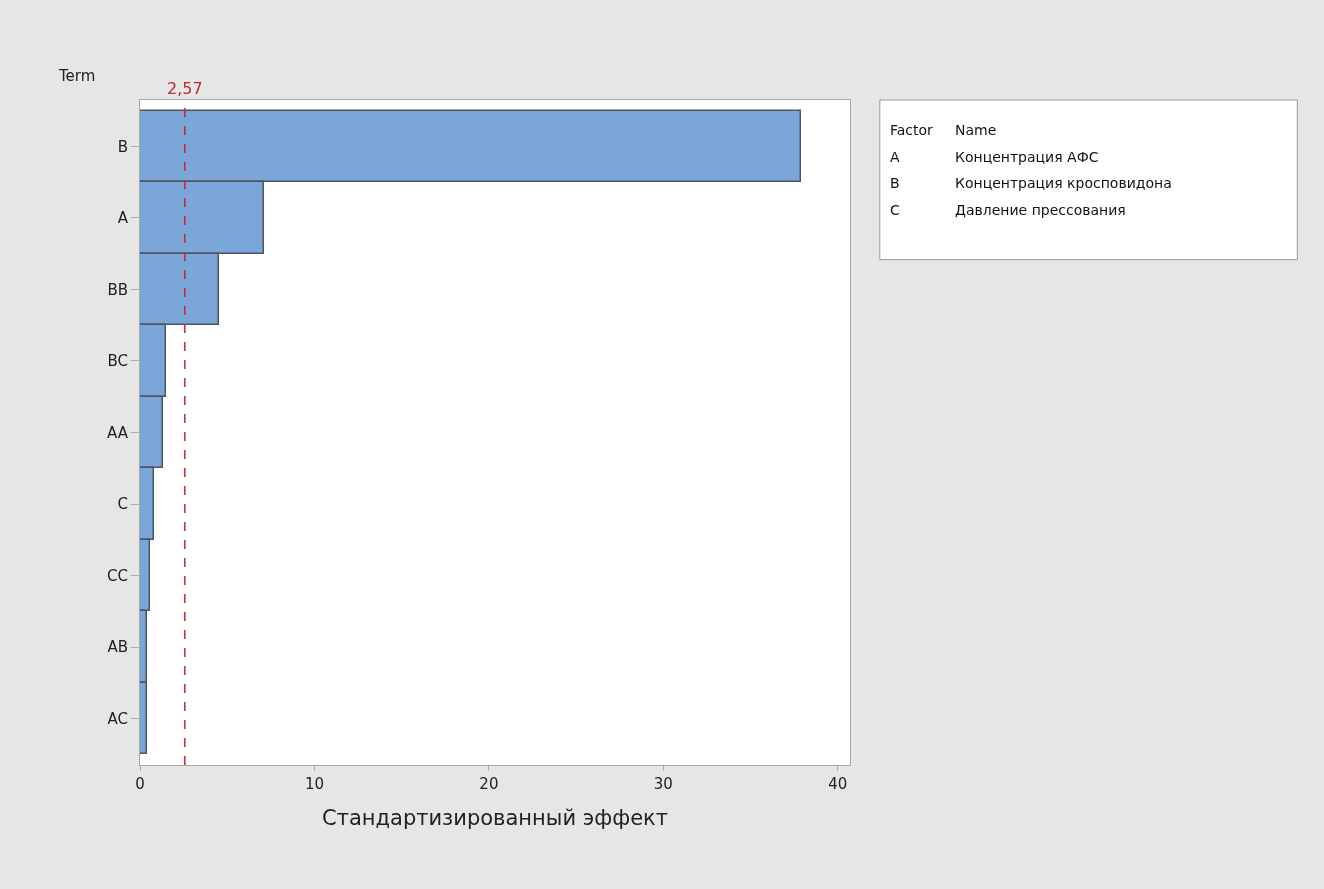 This screenshot has height=889, width=1324. What do you see at coordinates (912, 130) in the screenshot?
I see `text: Factor` at bounding box center [912, 130].